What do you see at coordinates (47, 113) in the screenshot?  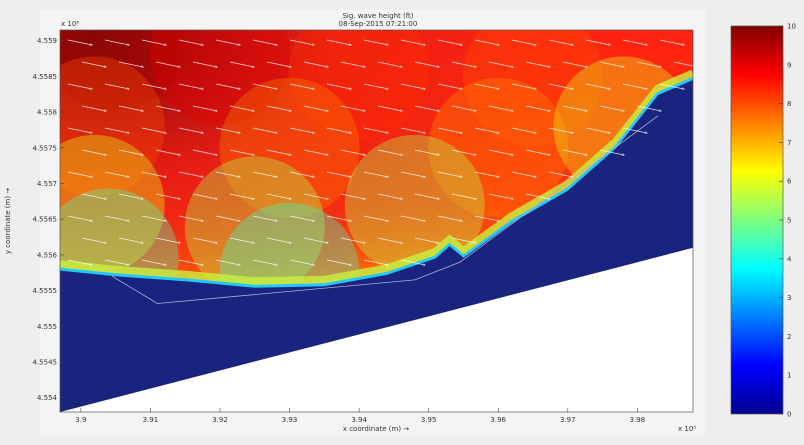 I see `y-tick-label: 4.558` at bounding box center [47, 113].